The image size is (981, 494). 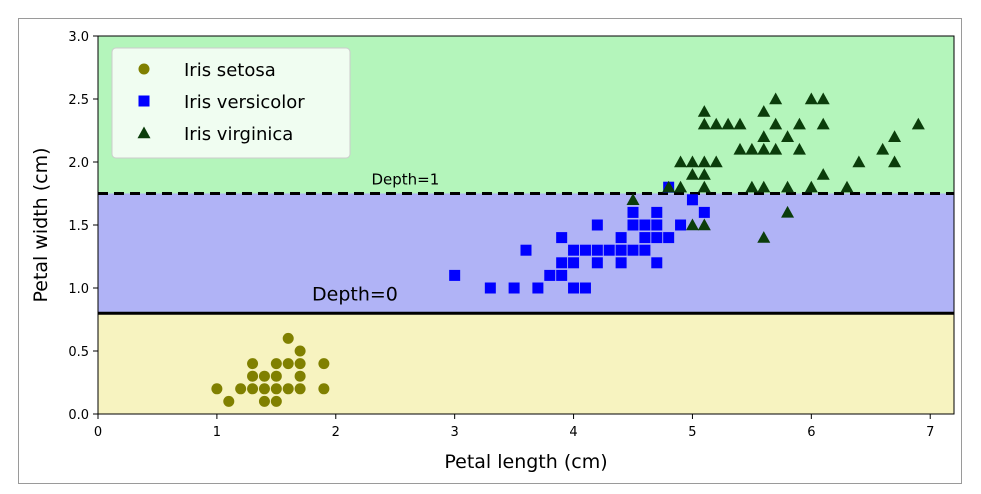 What do you see at coordinates (78, 163) in the screenshot?
I see `y-tick-label: 2.0` at bounding box center [78, 163].